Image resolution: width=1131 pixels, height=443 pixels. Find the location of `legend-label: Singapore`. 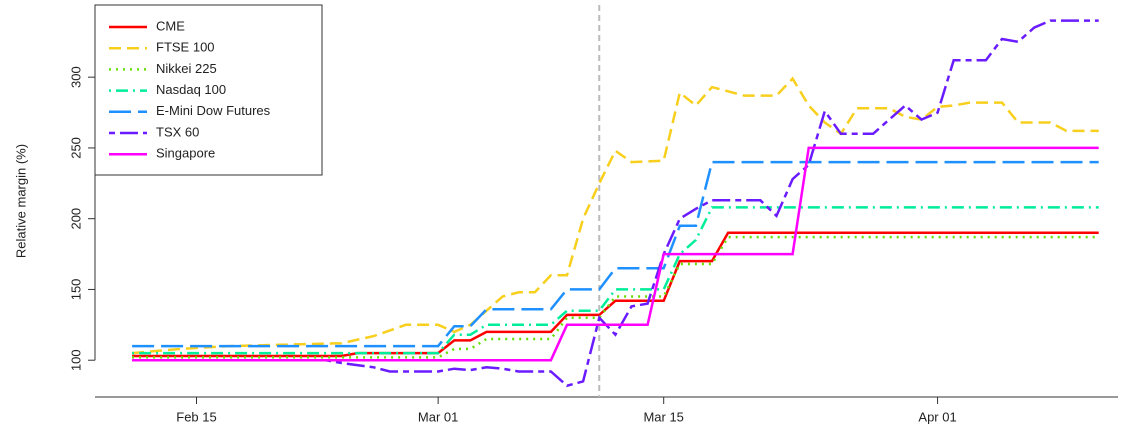

legend-label: Singapore is located at coordinates (185, 153).